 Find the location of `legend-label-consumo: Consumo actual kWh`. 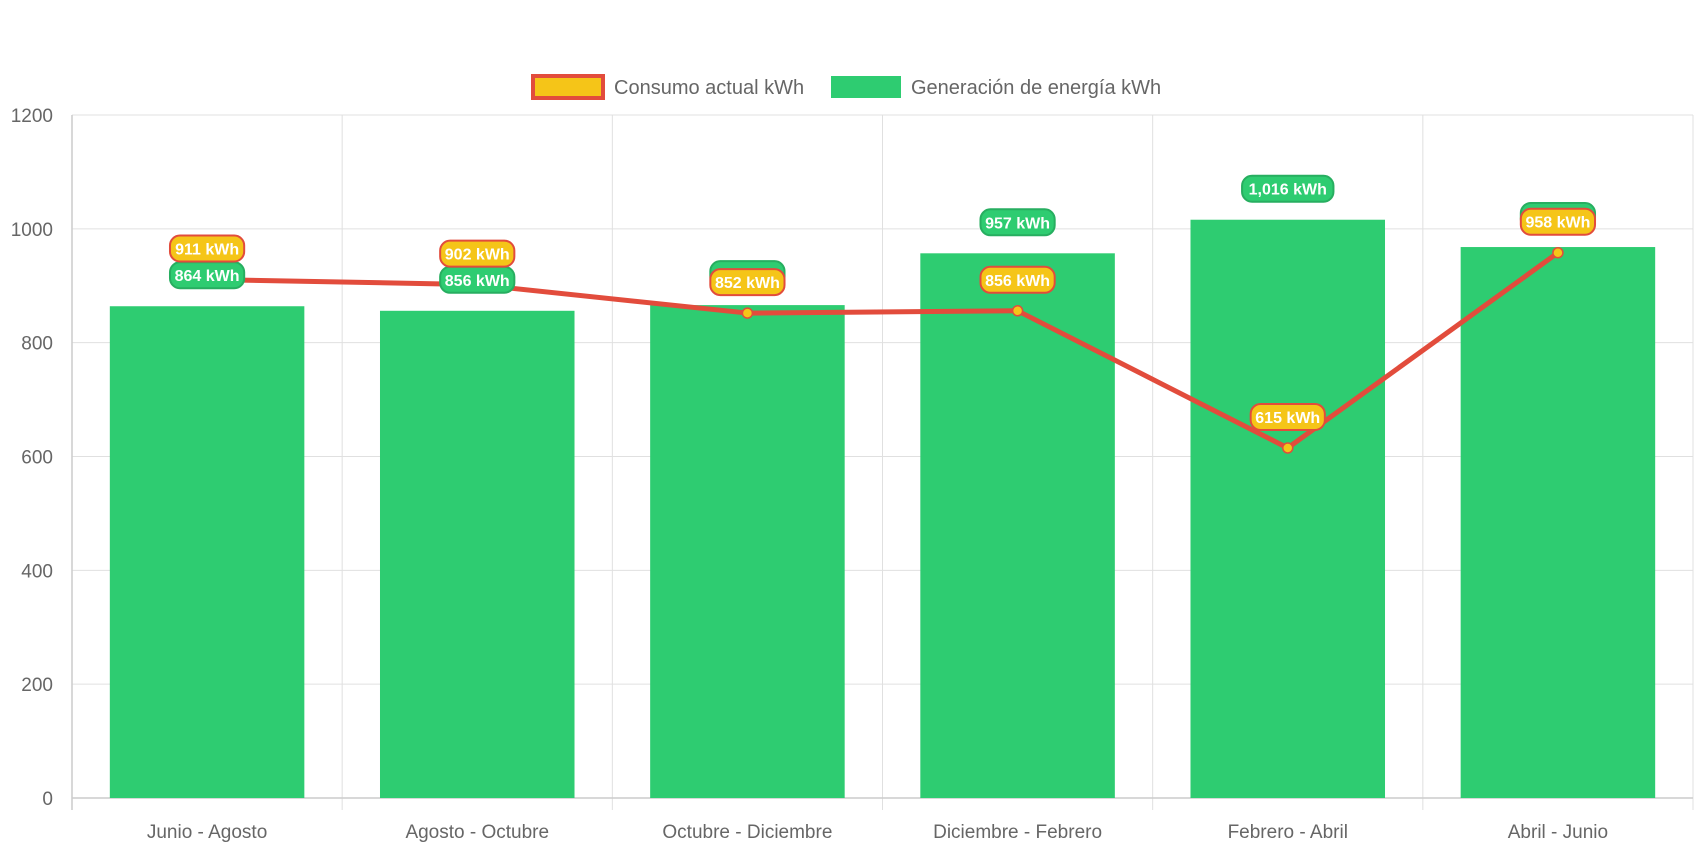

legend-label-consumo: Consumo actual kWh is located at coordinates (709, 88).